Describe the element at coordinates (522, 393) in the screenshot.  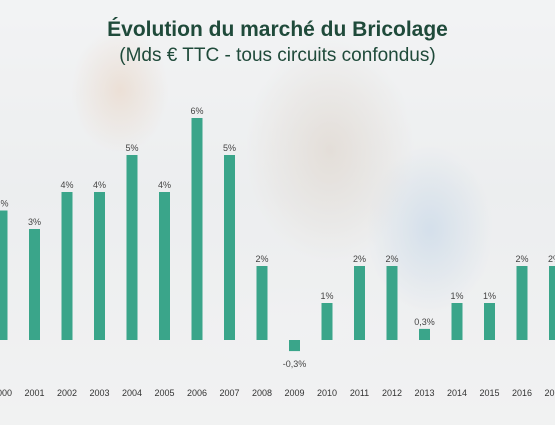
I see `x-tick-label-2016: 2016` at that location.